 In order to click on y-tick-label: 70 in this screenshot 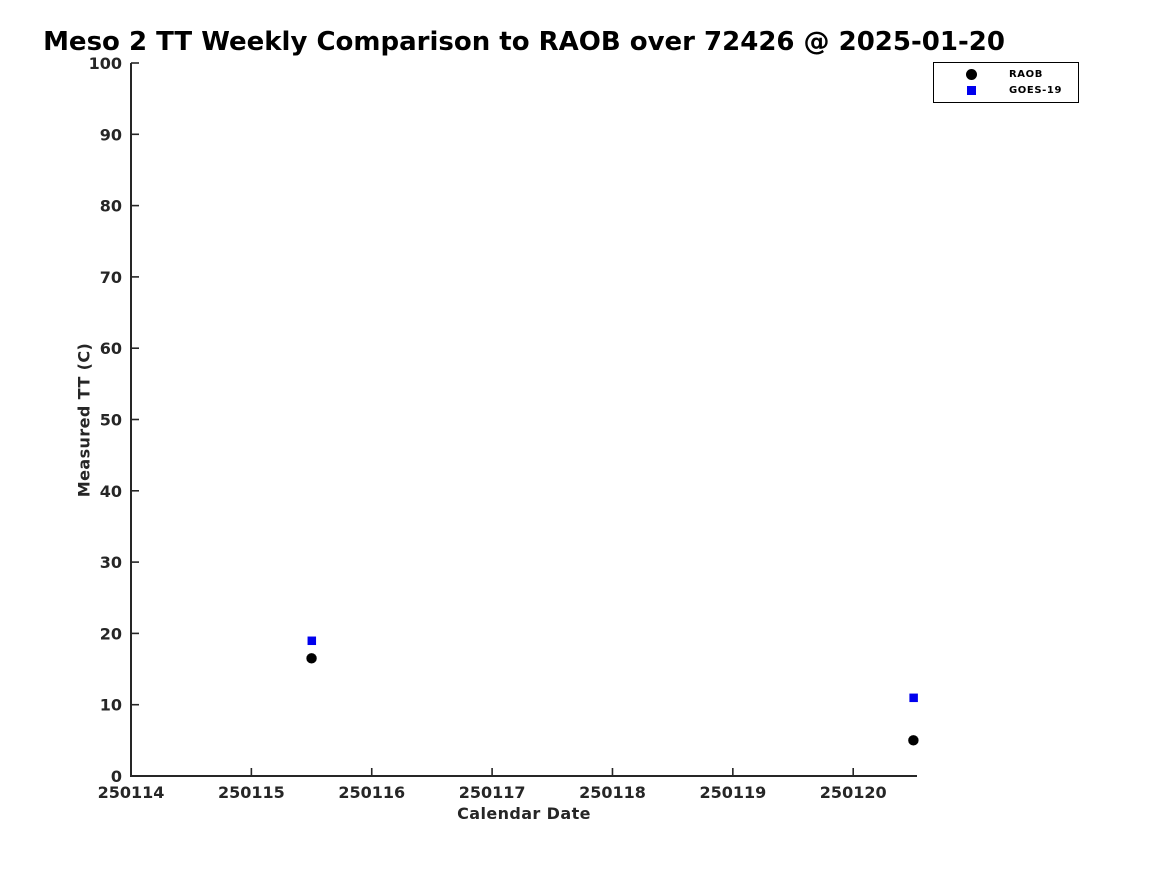, I will do `click(111, 277)`.